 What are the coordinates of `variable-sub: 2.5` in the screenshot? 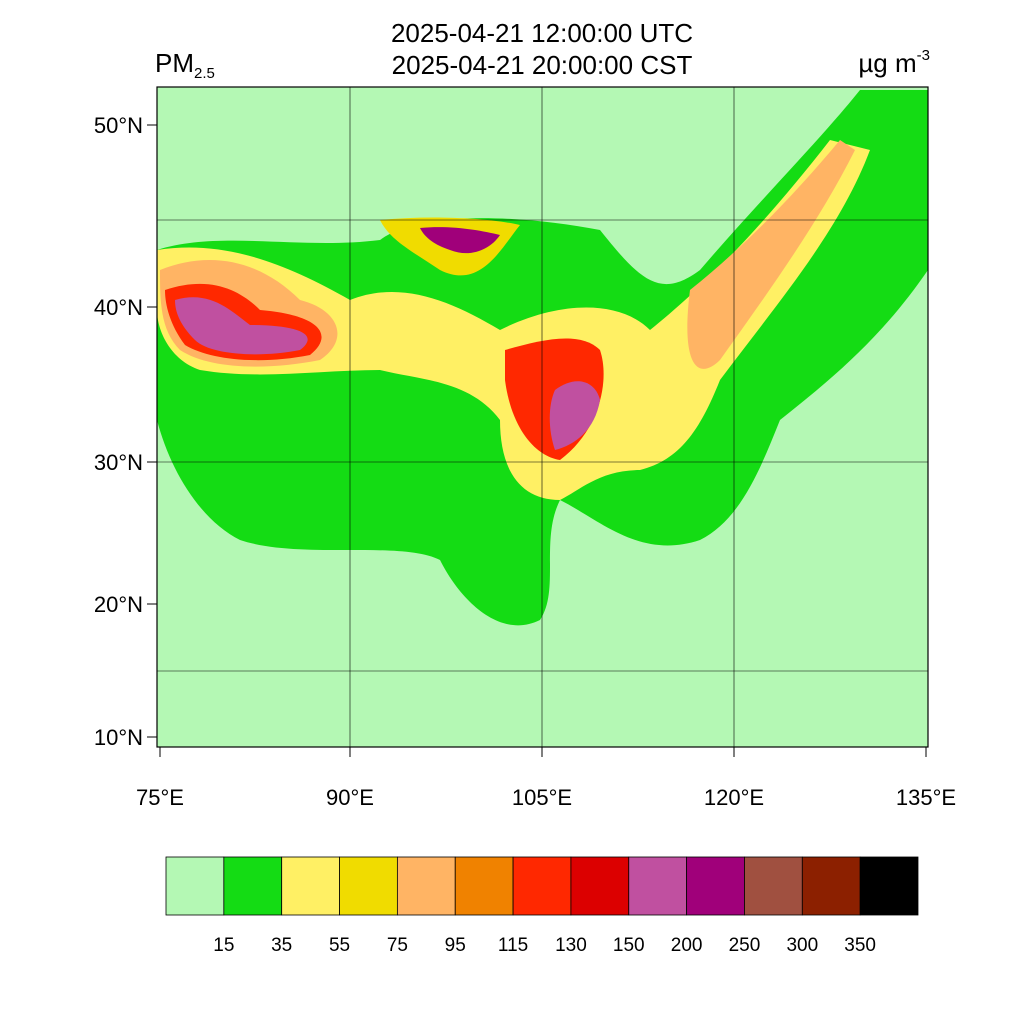 It's located at (204, 73).